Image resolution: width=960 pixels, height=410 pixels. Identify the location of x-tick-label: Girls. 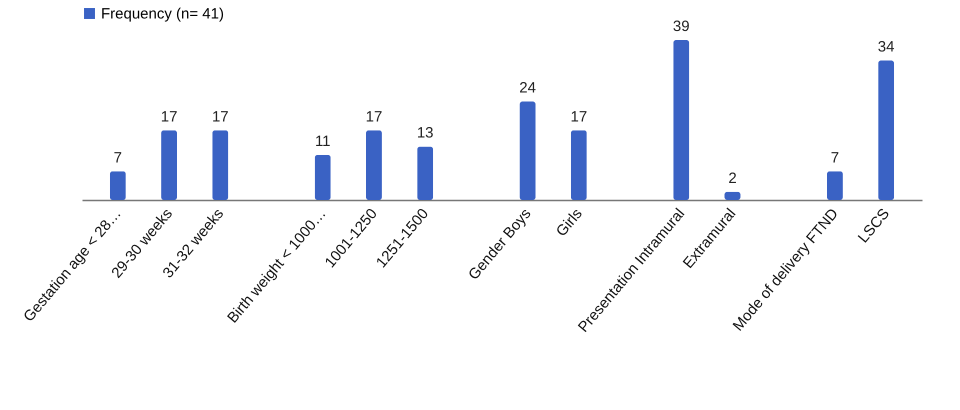
(569, 222).